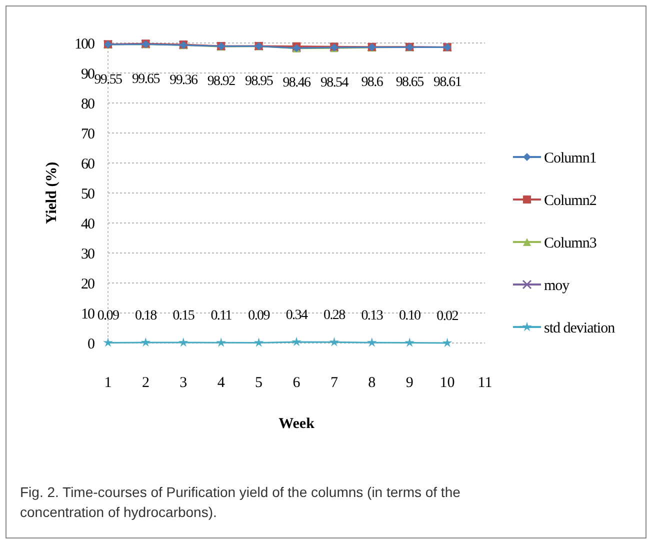 Image resolution: width=652 pixels, height=544 pixels. I want to click on x-tick-label: 7, so click(334, 383).